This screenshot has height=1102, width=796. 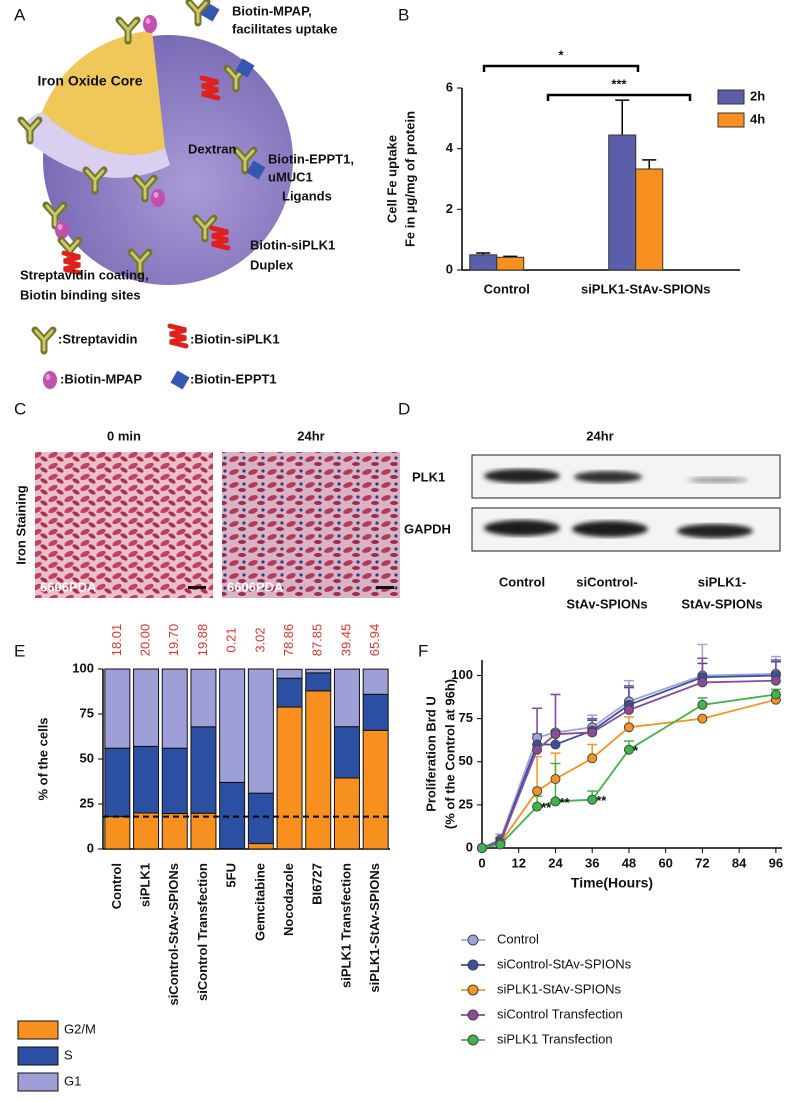 What do you see at coordinates (404, 408) in the screenshot?
I see `panel-label: D` at bounding box center [404, 408].